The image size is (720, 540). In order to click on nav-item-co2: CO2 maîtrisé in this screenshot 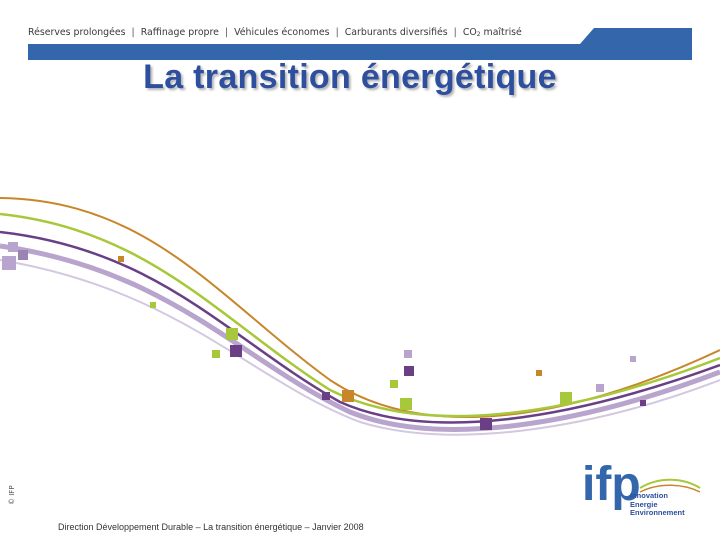, I will do `click(492, 32)`.